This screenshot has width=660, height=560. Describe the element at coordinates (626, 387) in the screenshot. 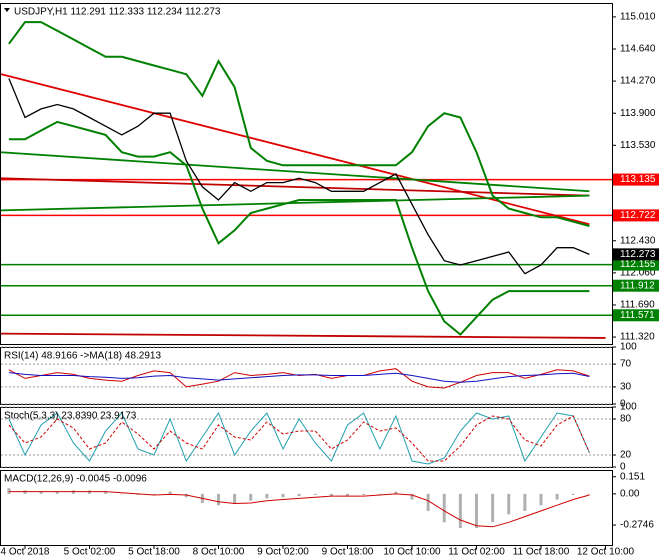

I see `y-tick-label: 30` at that location.